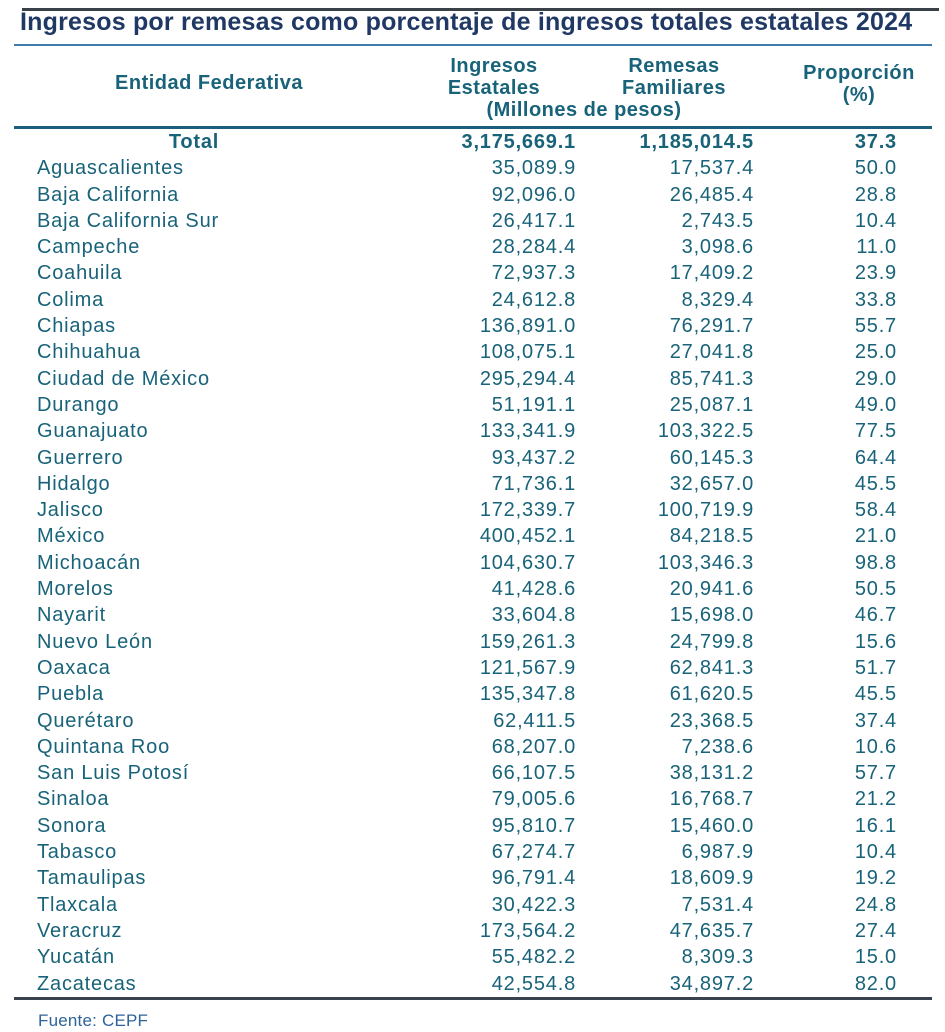  What do you see at coordinates (717, 247) in the screenshot?
I see `remesas-cell: 3,098.6` at bounding box center [717, 247].